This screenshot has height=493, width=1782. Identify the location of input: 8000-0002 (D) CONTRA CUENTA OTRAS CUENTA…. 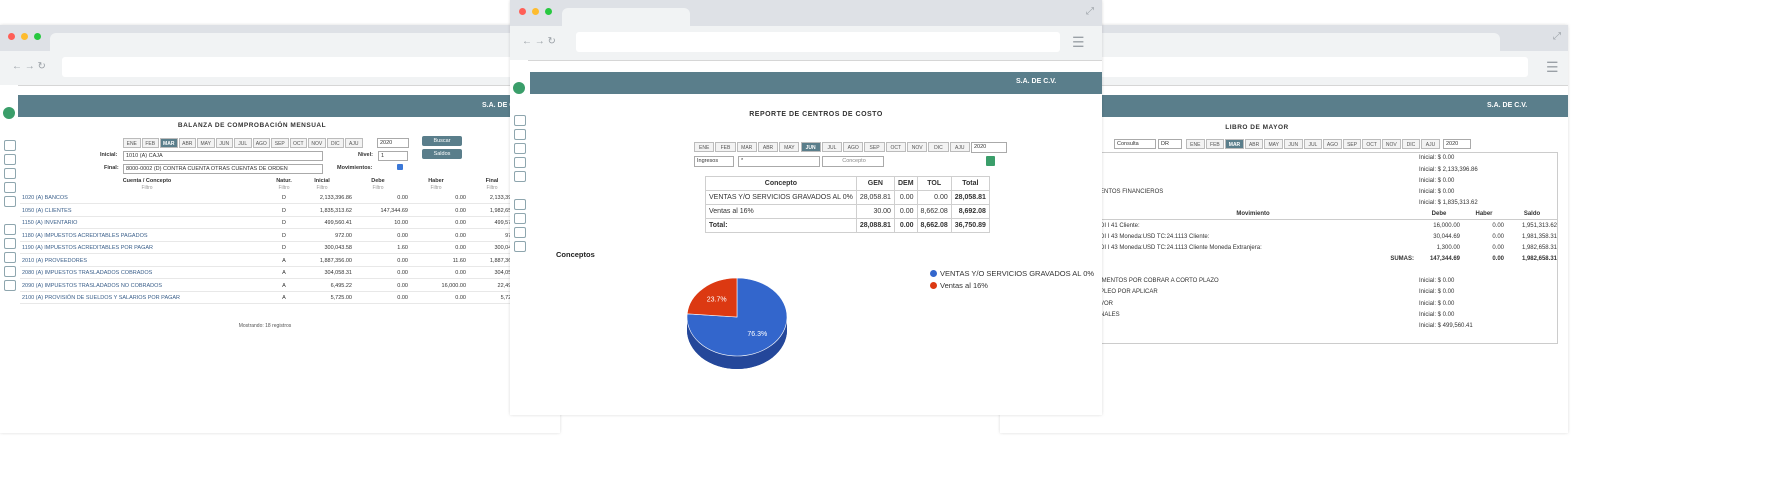
(223, 169).